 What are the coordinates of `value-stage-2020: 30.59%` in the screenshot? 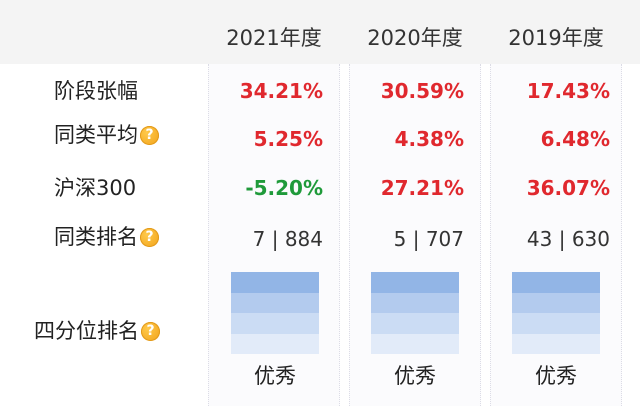 It's located at (422, 91).